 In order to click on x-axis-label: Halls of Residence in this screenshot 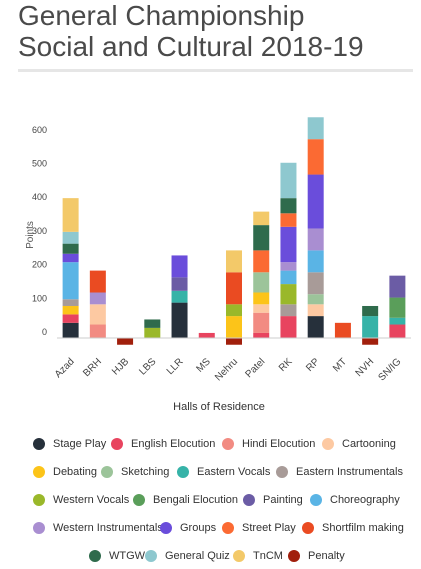, I will do `click(219, 407)`.